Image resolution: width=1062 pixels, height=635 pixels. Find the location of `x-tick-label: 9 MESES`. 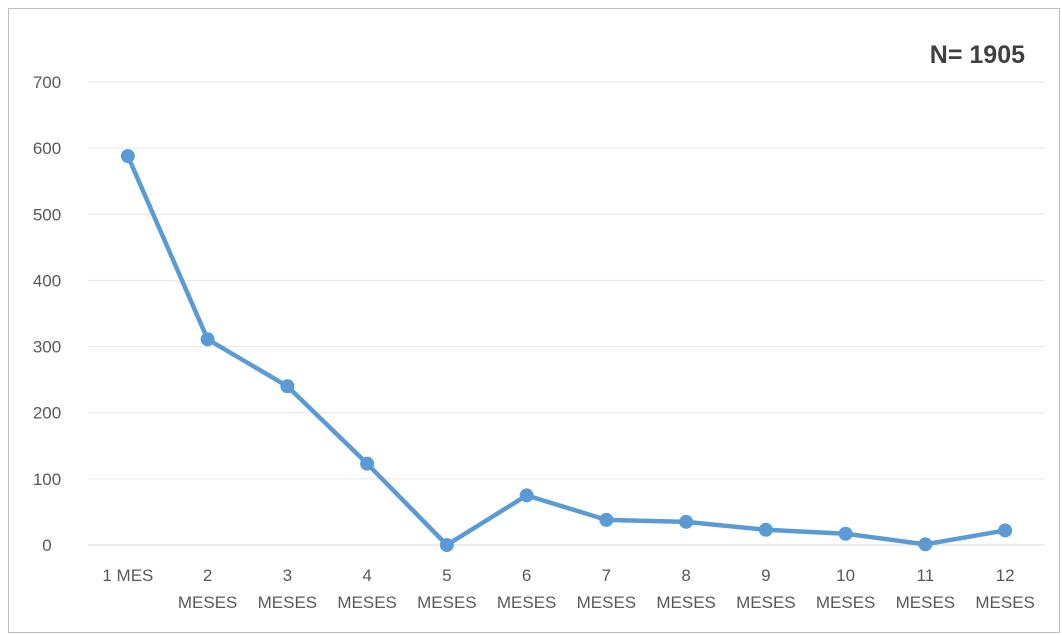

x-tick-label: 9 MESES is located at coordinates (766, 589).